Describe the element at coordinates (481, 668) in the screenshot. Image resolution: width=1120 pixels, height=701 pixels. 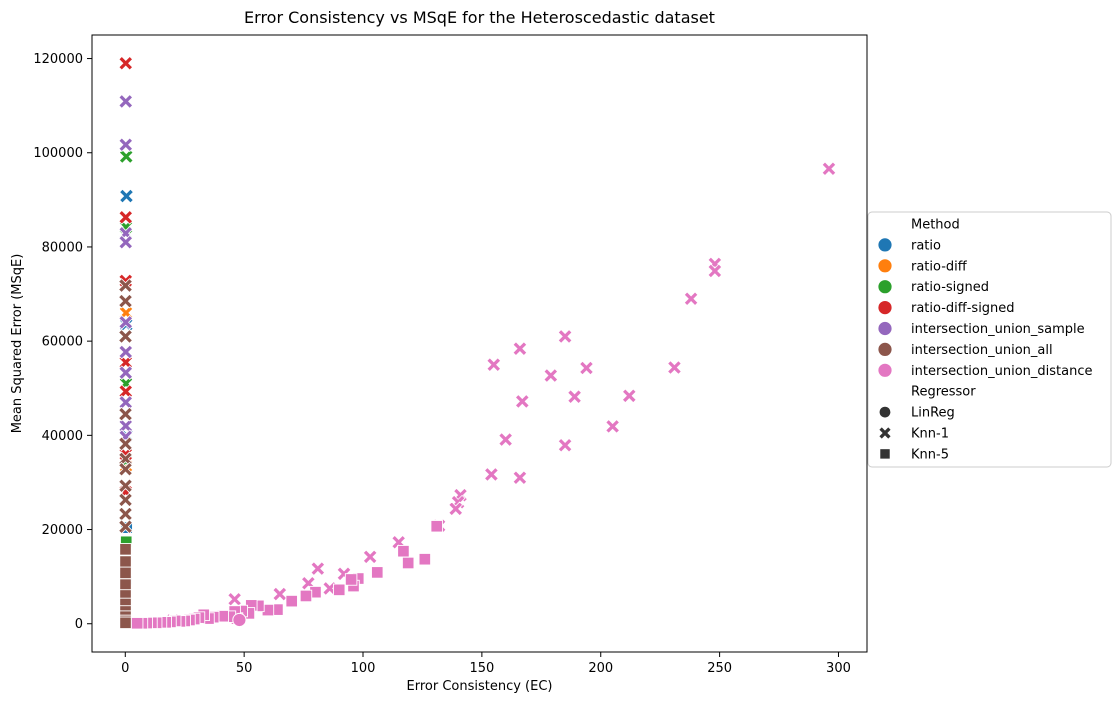
I see `x-tick-label: 150` at that location.